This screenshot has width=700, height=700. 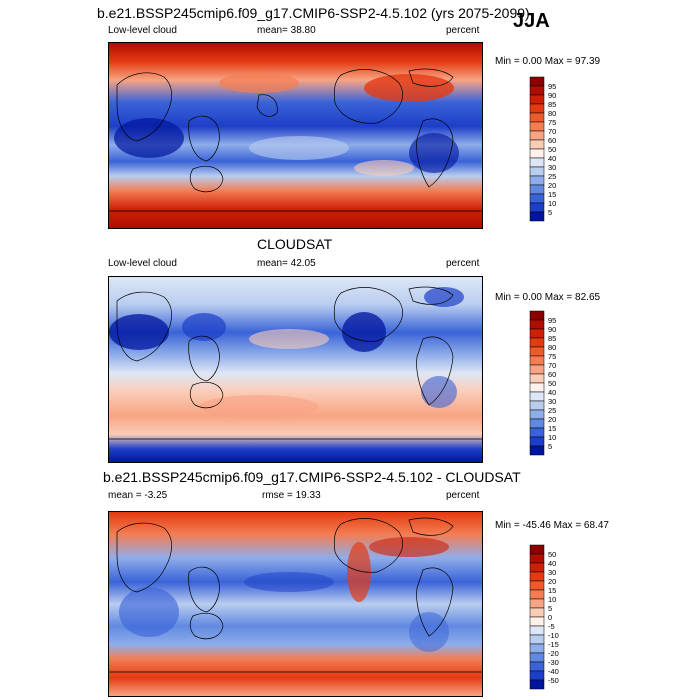 I want to click on panel-obs-field, so click(x=295, y=369).